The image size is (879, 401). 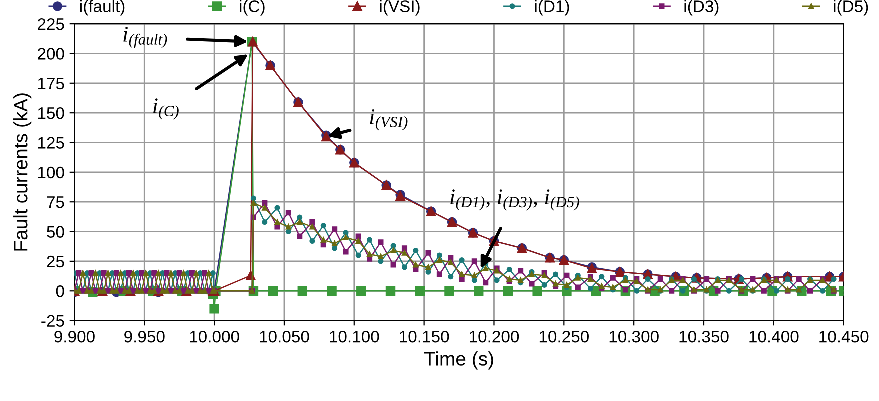 I want to click on x-tick-label: 10.250, so click(x=564, y=336).